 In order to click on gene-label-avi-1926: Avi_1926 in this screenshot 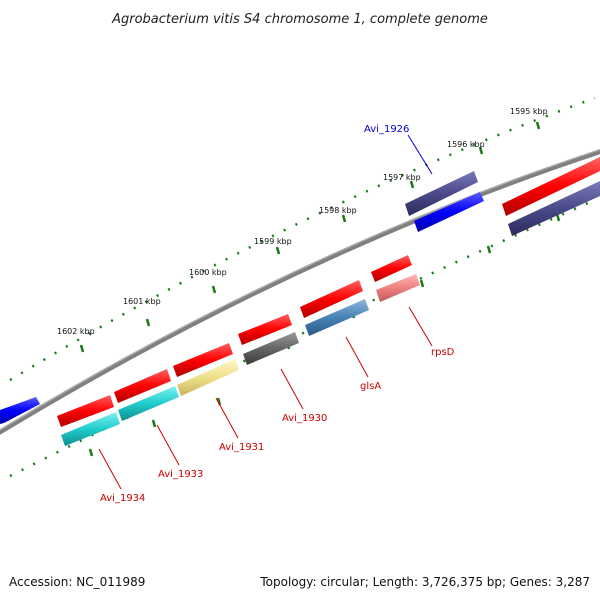, I will do `click(386, 129)`.